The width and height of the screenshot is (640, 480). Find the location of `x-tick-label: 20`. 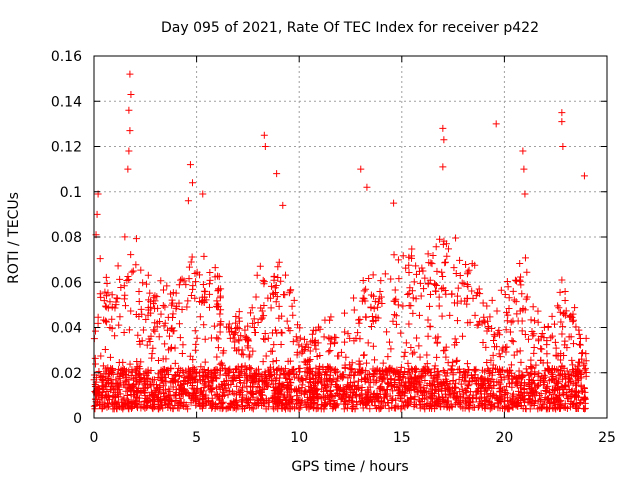

x-tick-label: 20 is located at coordinates (504, 438).